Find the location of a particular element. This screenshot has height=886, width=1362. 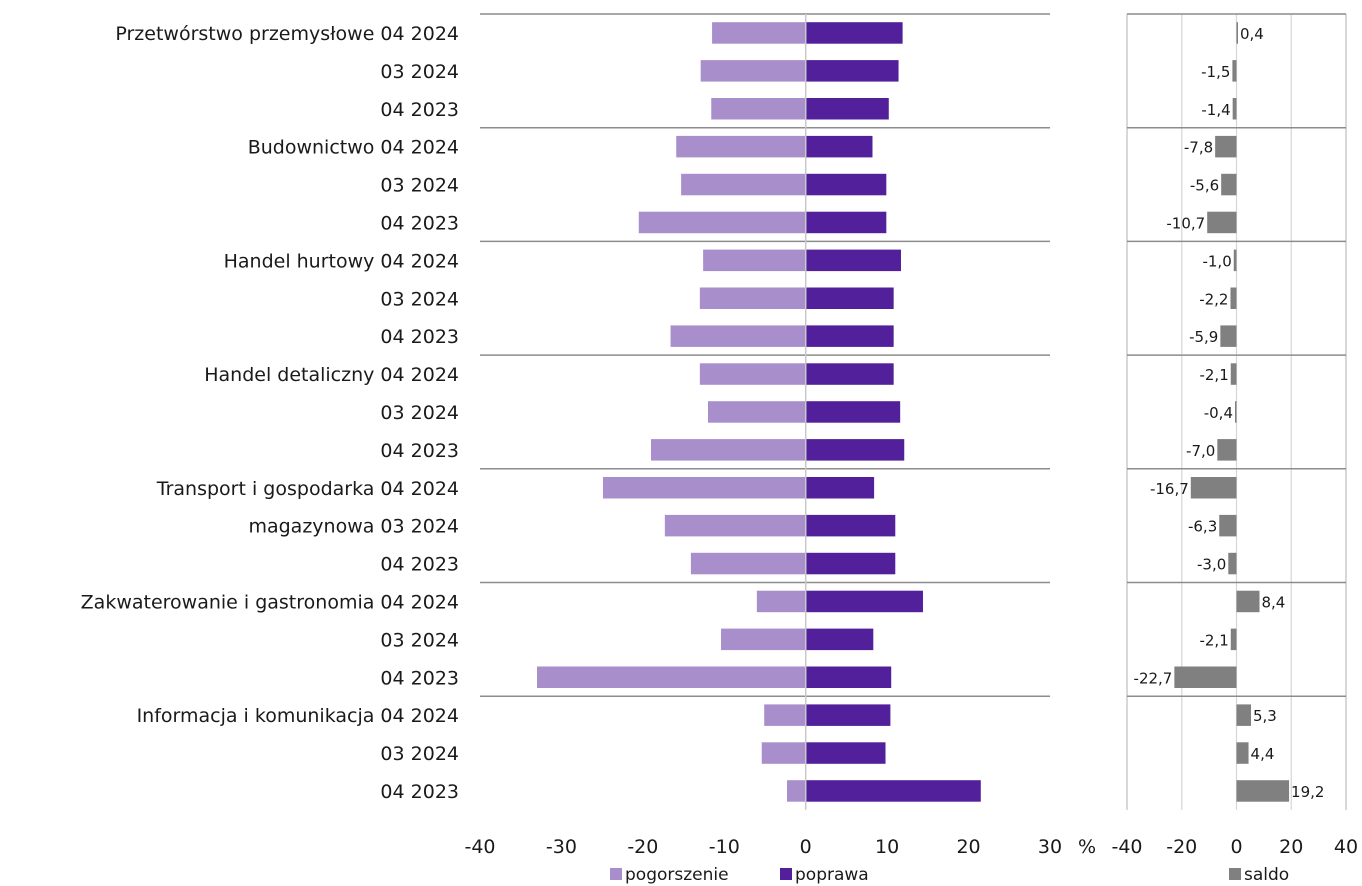

category-label-15: Zakwaterowanie i gastronomia 04 2024 is located at coordinates (270, 602).